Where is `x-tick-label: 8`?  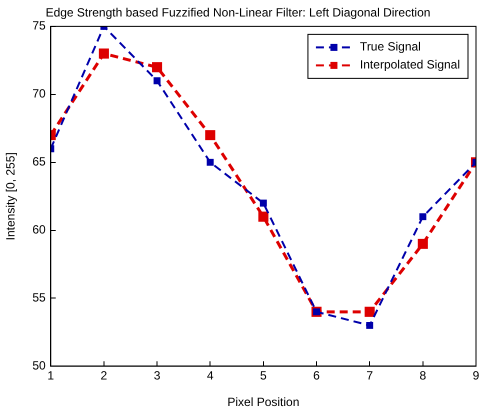 x-tick-label: 8 is located at coordinates (423, 375).